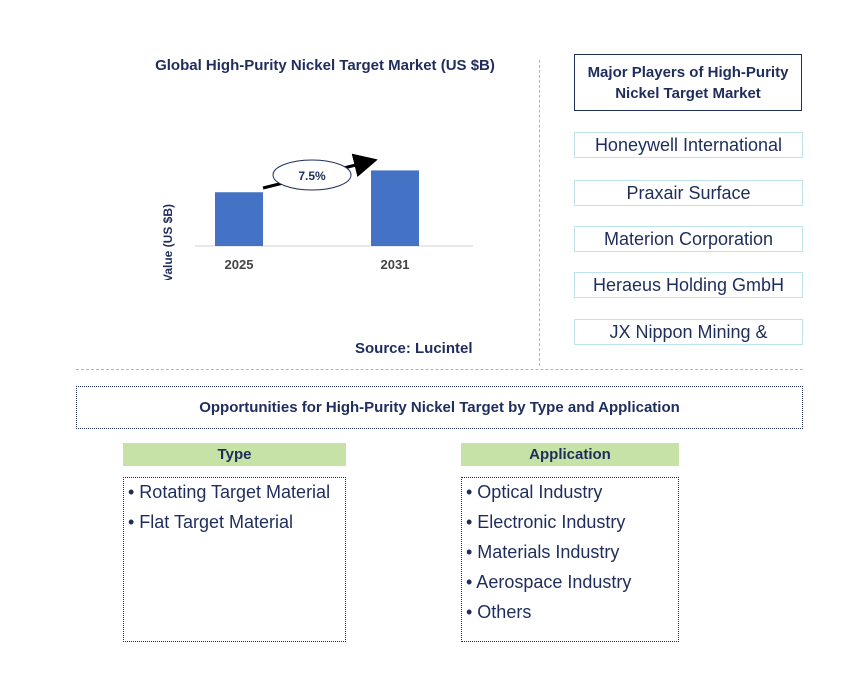  I want to click on application-item: • Electronic Industry, so click(546, 522).